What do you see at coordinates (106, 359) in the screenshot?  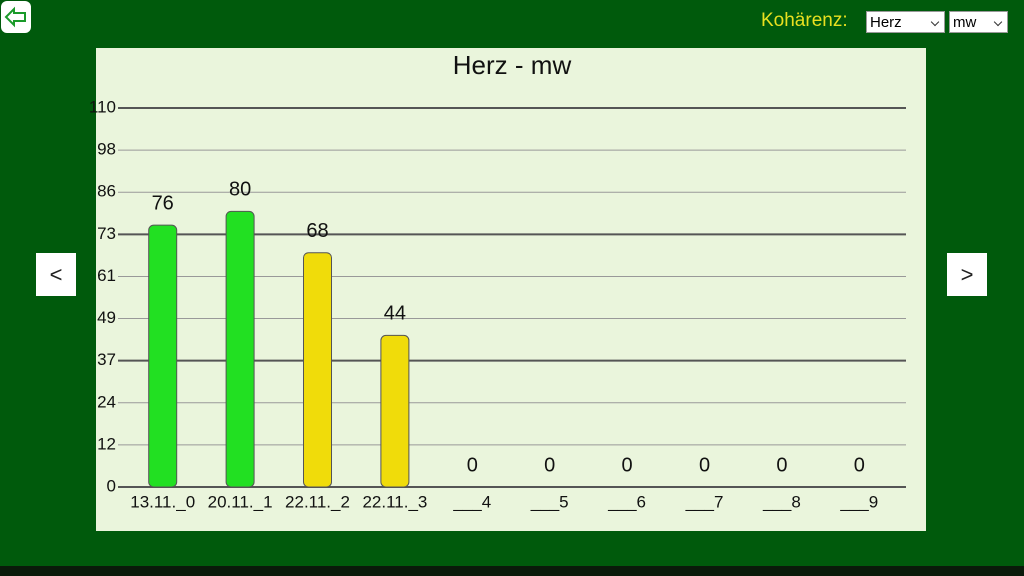 I see `y-tick-label: 37` at bounding box center [106, 359].